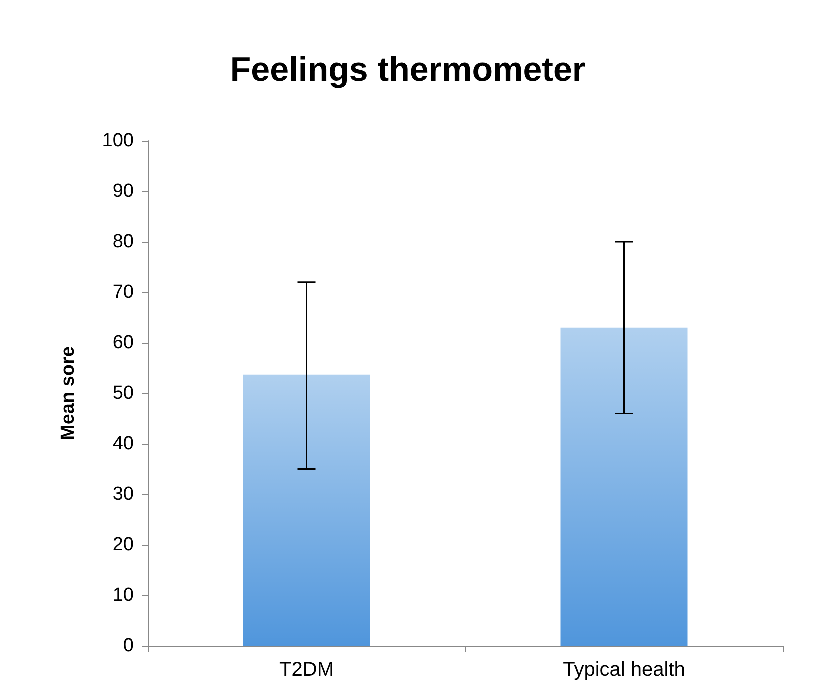 This screenshot has width=818, height=699. Describe the element at coordinates (123, 242) in the screenshot. I see `y-tick-label: 80` at that location.